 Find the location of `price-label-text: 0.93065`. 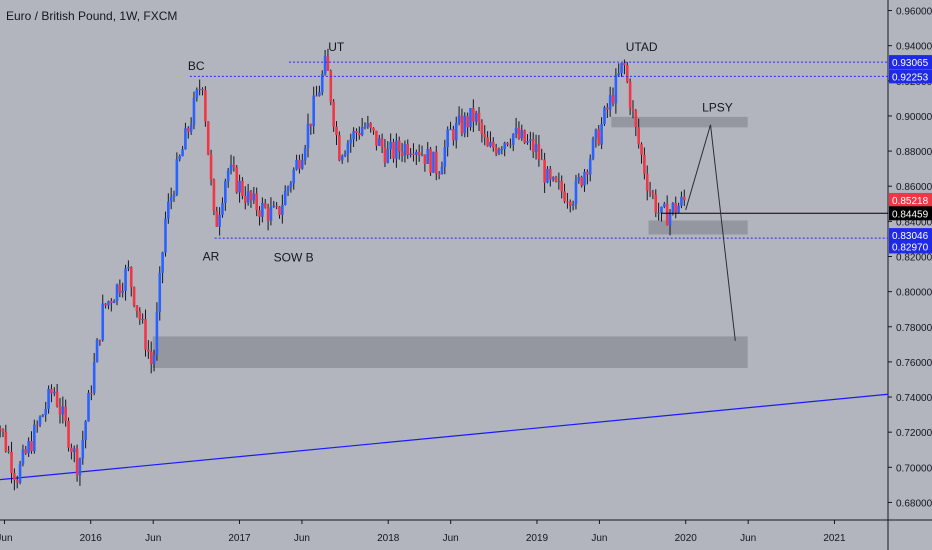

price-label-text: 0.93065 is located at coordinates (910, 63).